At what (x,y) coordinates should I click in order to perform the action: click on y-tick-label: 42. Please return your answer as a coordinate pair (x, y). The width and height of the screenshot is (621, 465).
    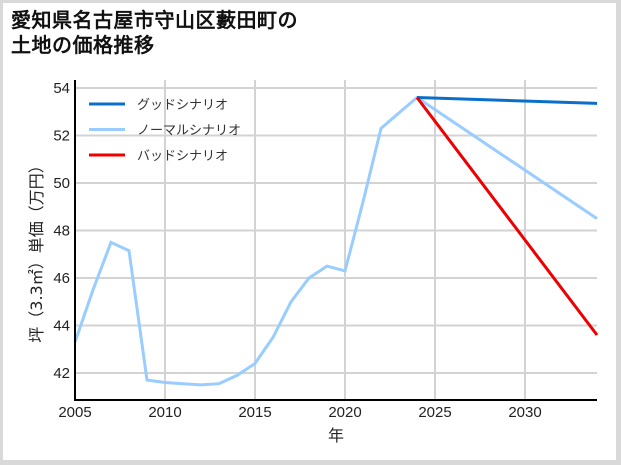
    Looking at the image, I should click on (61, 373).